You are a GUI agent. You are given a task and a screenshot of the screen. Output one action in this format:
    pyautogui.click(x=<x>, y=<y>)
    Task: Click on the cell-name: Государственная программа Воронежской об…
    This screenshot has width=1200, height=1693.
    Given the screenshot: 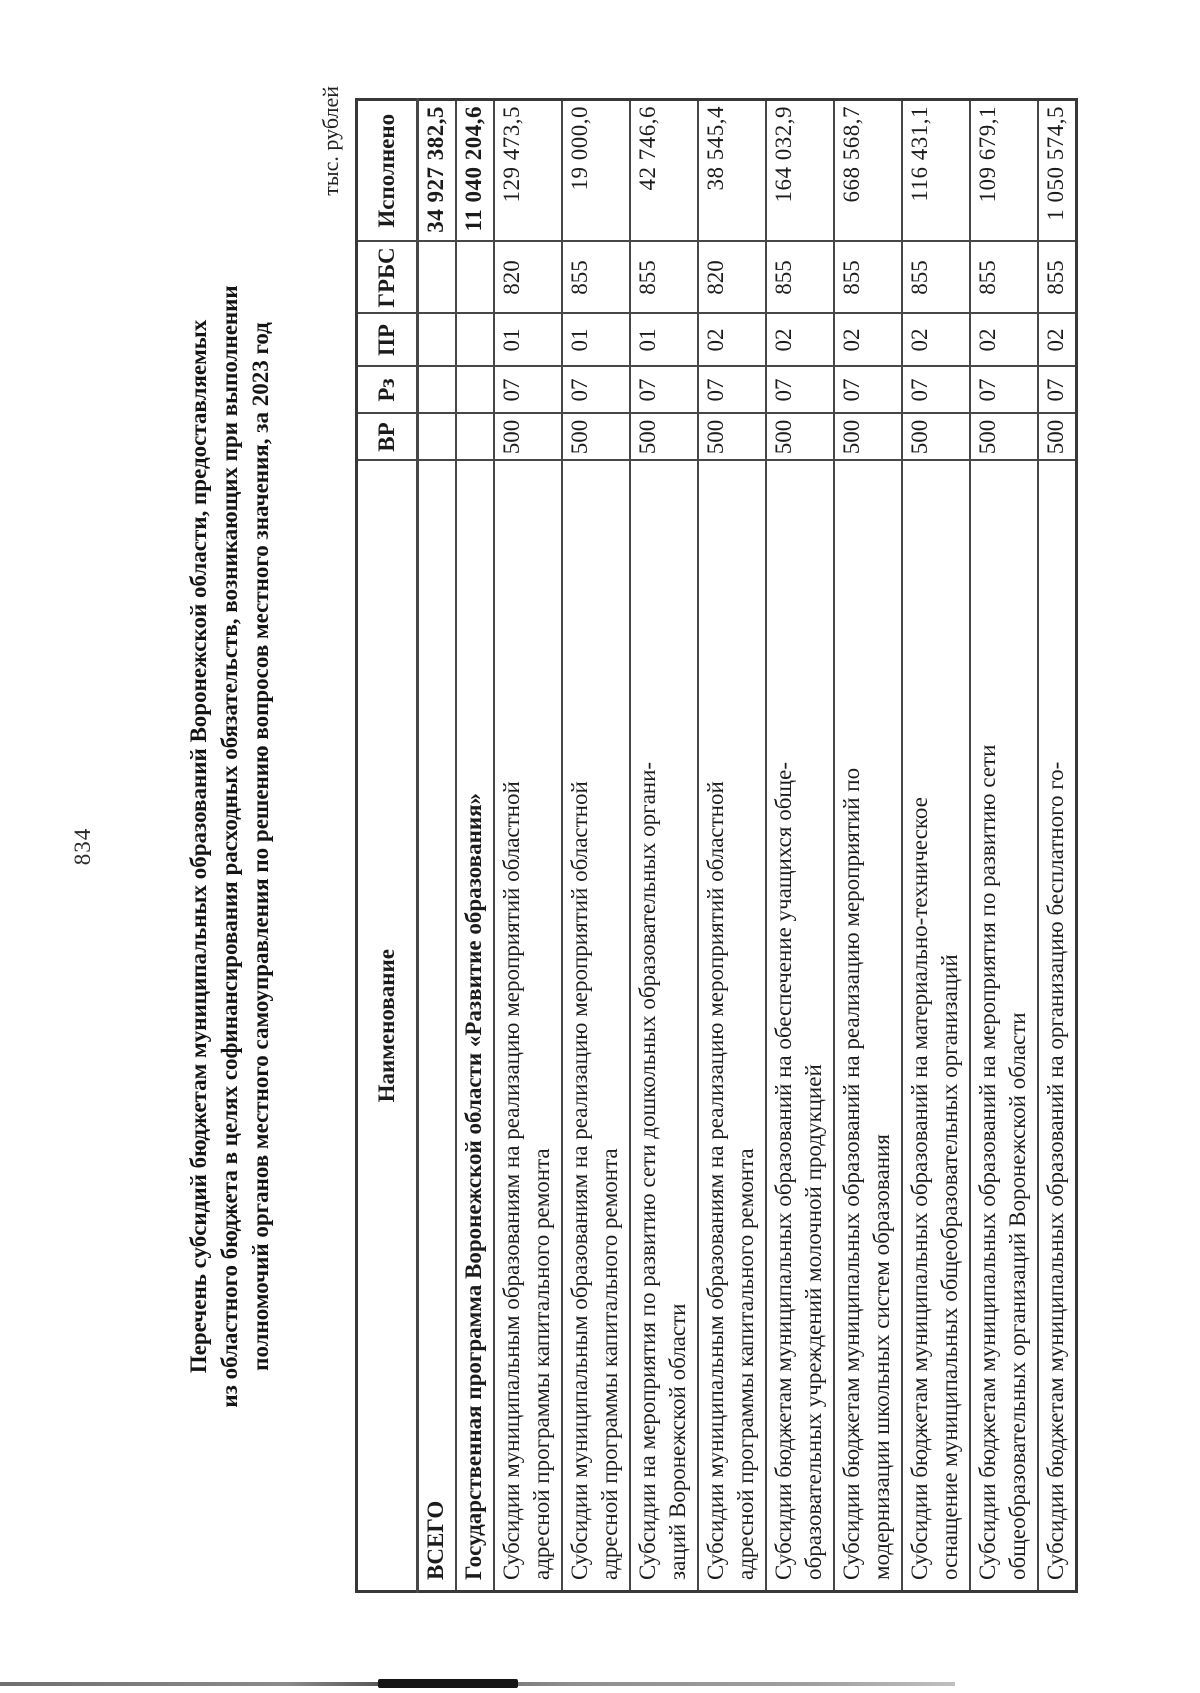 What is the action you would take?
    pyautogui.click(x=475, y=1026)
    